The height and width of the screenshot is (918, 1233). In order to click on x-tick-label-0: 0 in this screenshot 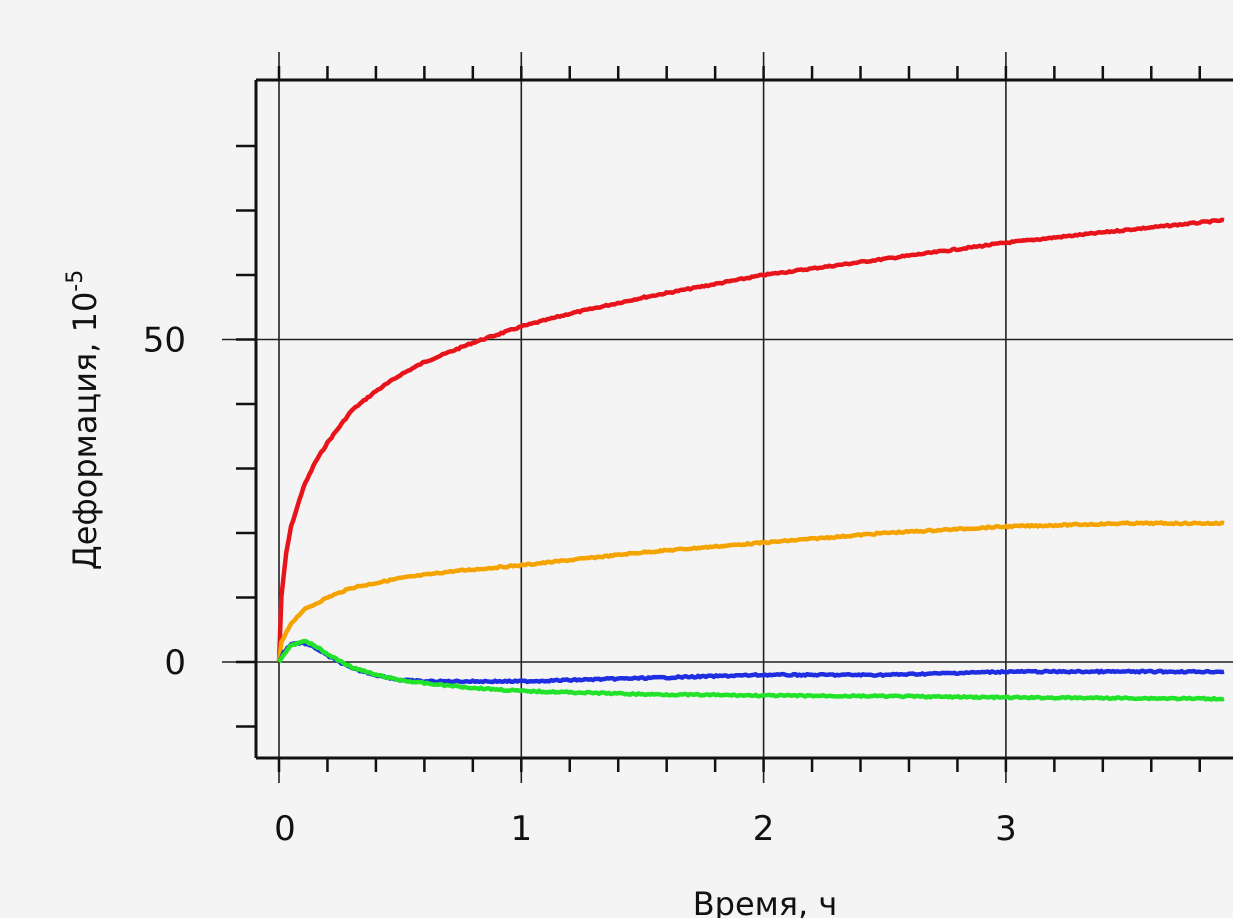, I will do `click(285, 829)`.